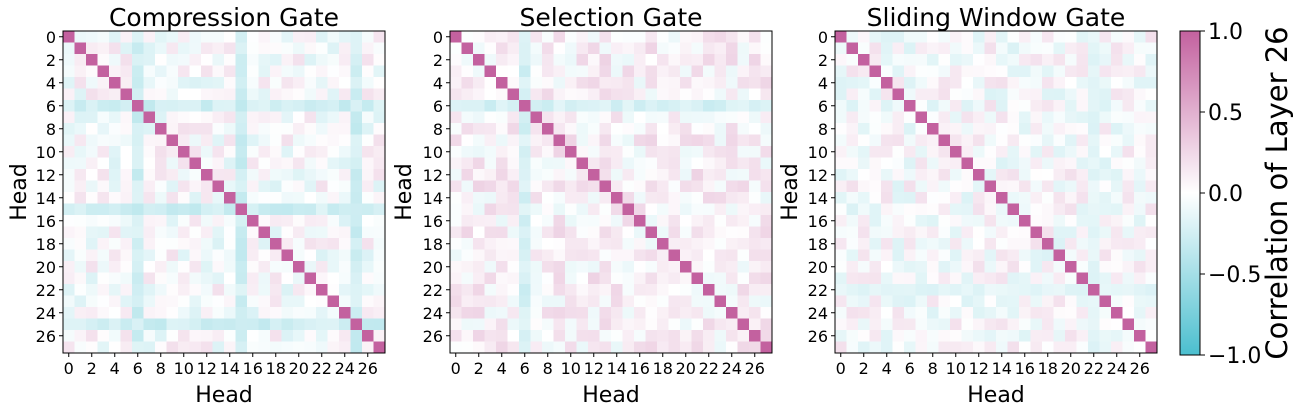 The image size is (1304, 413). I want to click on y-tick-label: 10, so click(433, 152).